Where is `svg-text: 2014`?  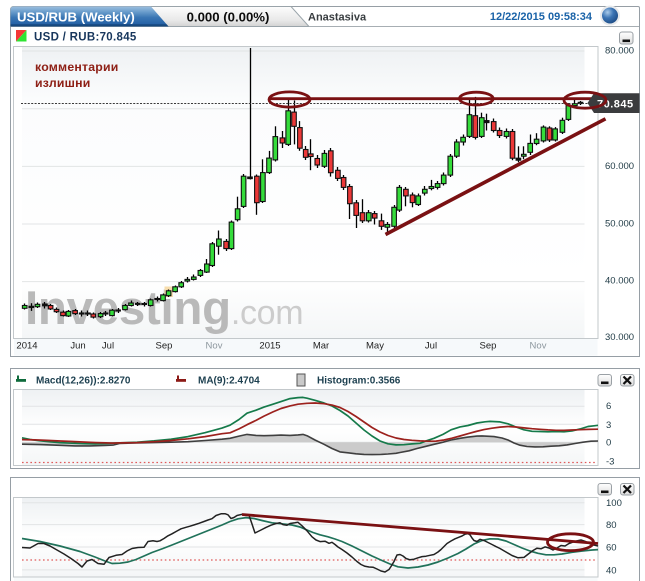
svg-text: 2014 is located at coordinates (26, 346).